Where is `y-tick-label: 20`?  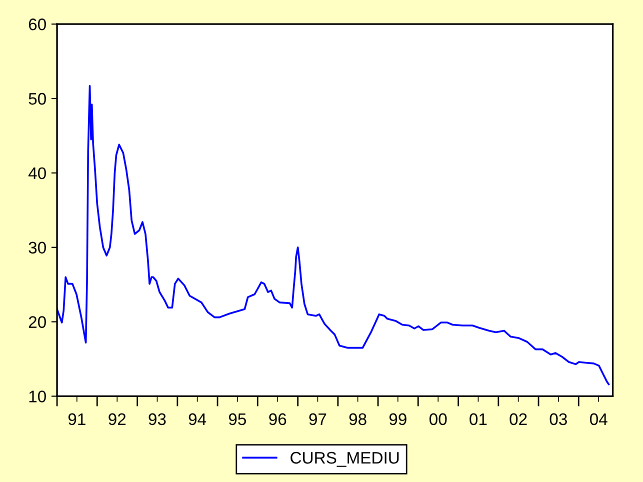
y-tick-label: 20 is located at coordinates (37, 322).